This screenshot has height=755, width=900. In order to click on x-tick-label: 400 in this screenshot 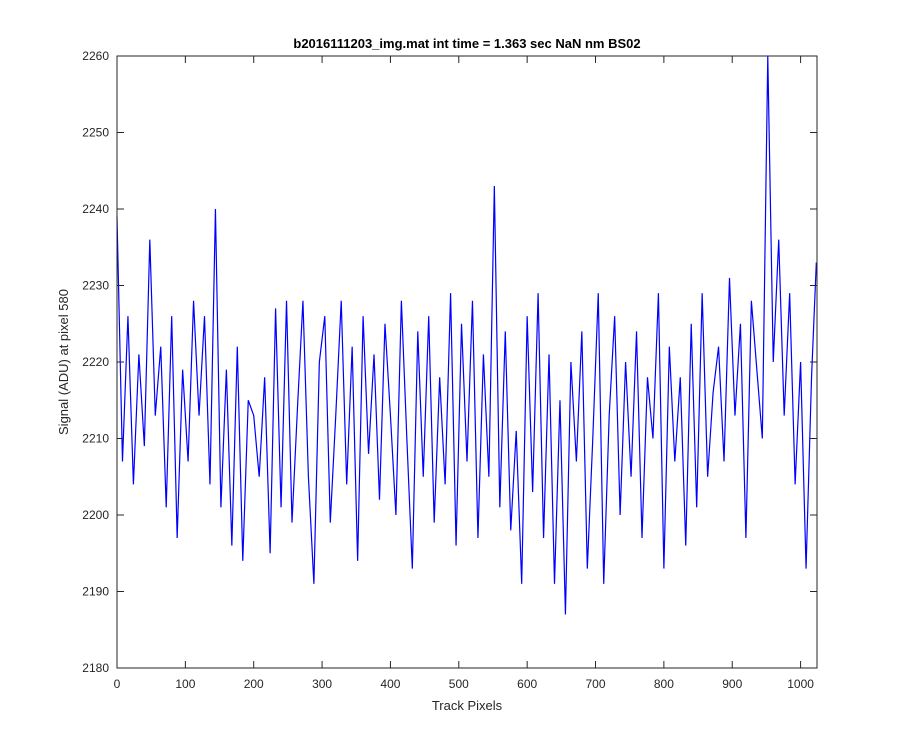, I will do `click(390, 684)`.